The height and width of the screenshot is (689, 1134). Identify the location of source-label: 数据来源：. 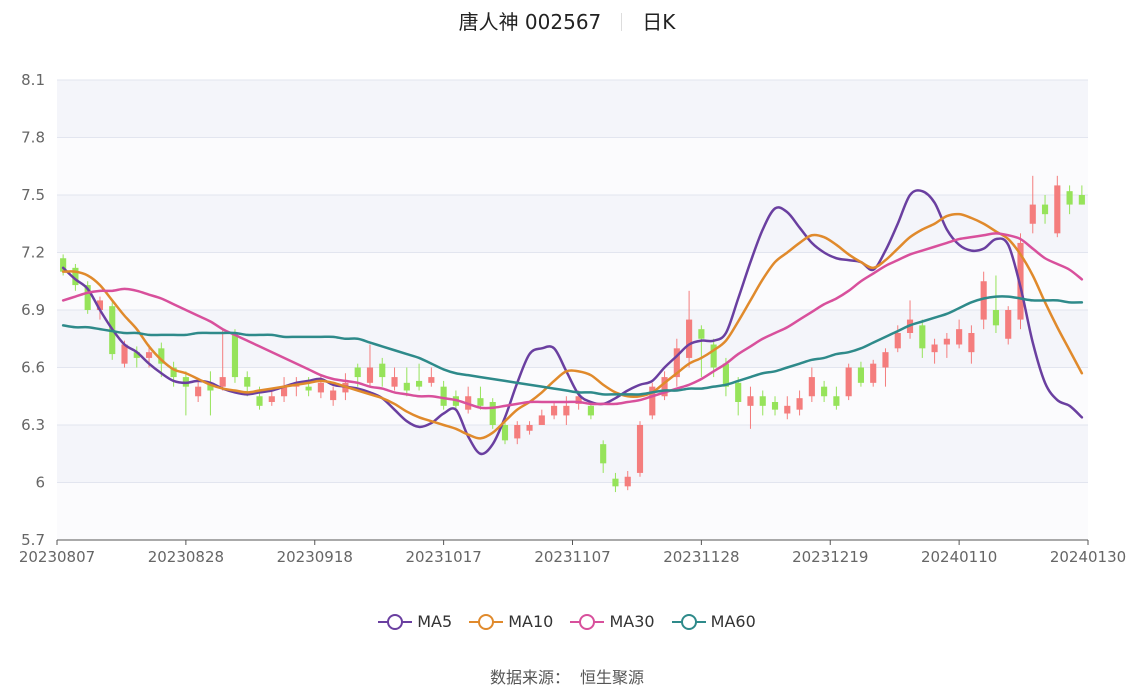
(529, 677).